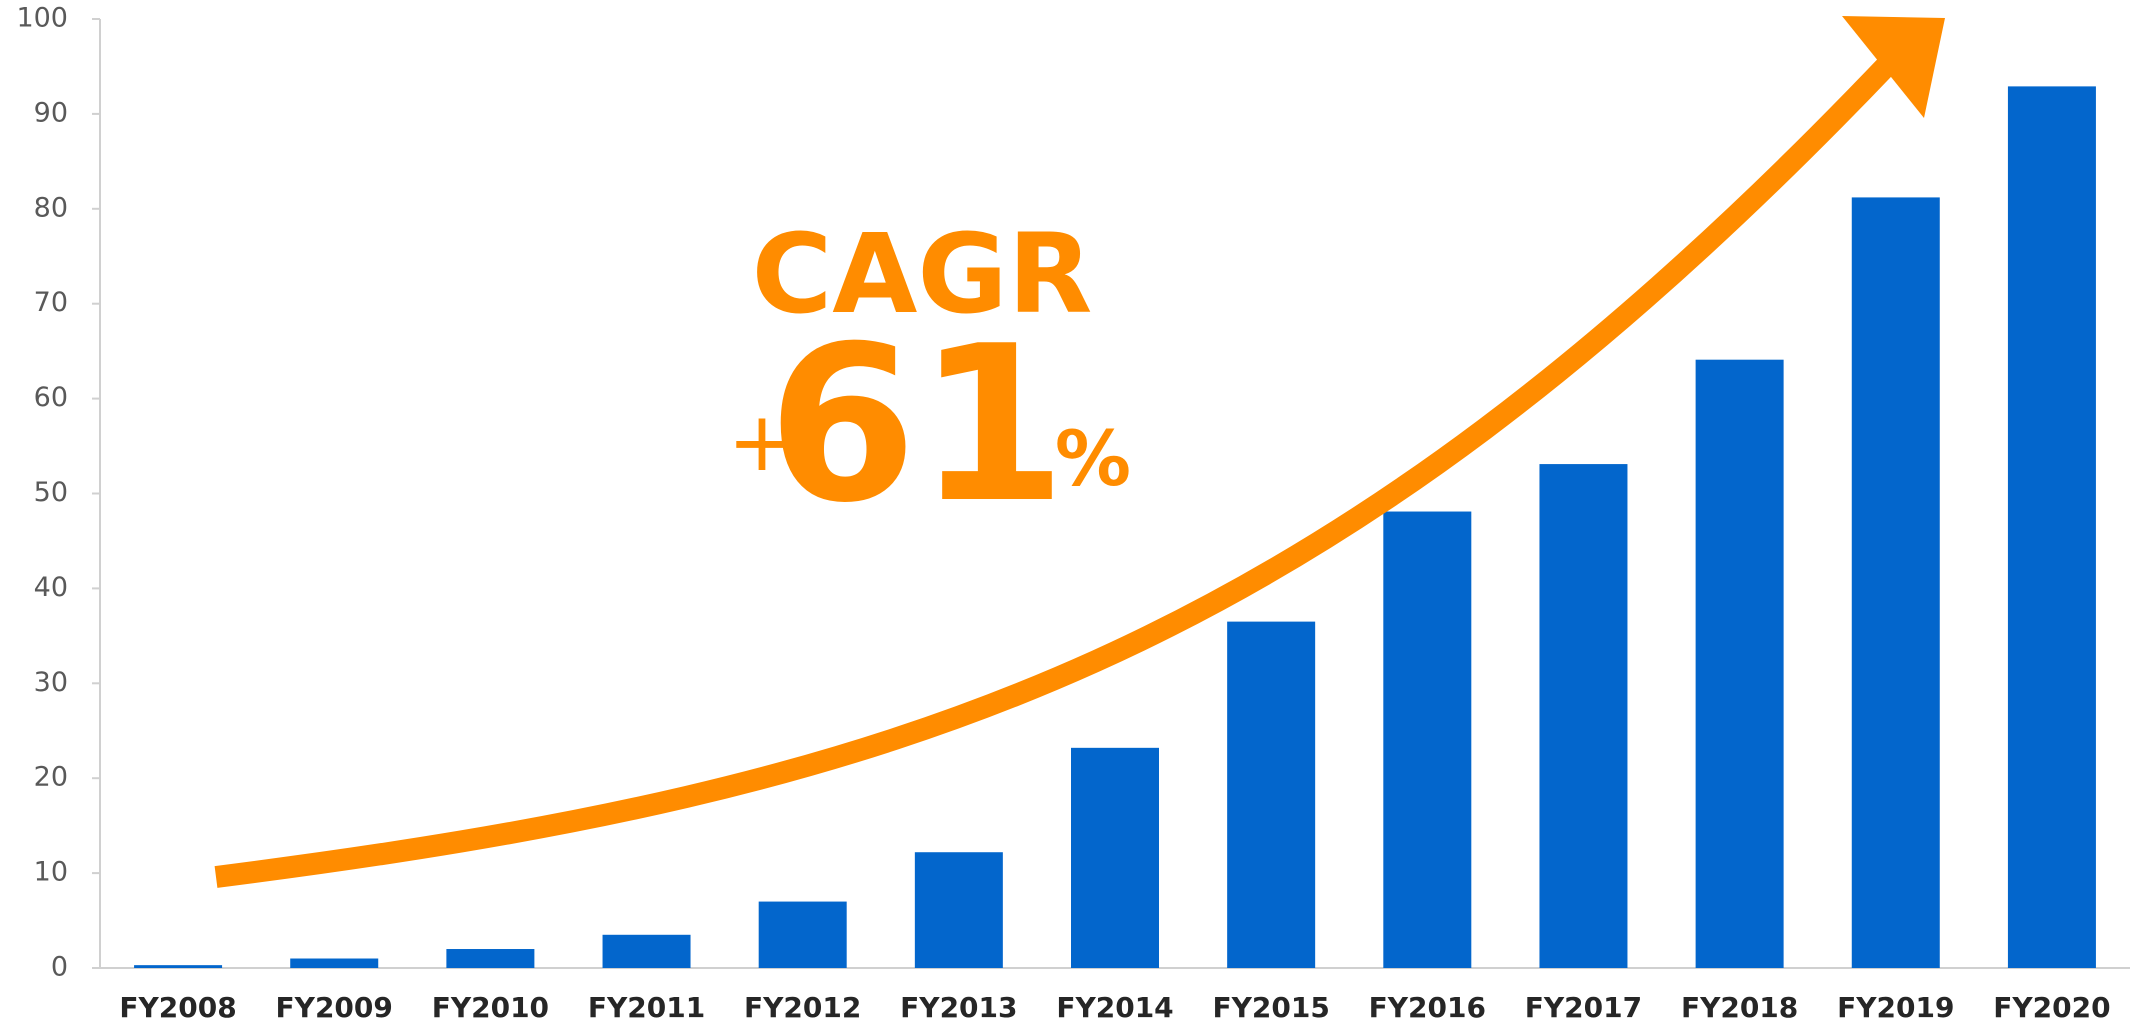 The height and width of the screenshot is (1026, 2143). What do you see at coordinates (334, 1007) in the screenshot?
I see `x-tick-label: FY2009` at bounding box center [334, 1007].